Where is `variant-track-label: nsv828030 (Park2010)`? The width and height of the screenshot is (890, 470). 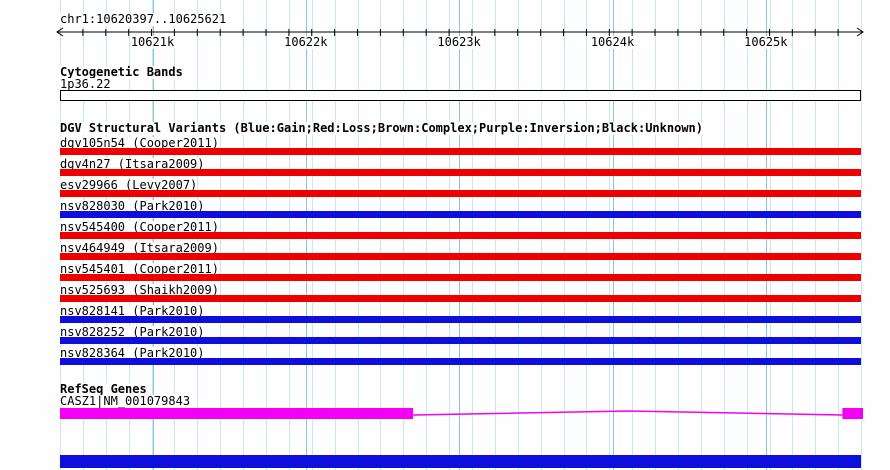
variant-track-label: nsv828030 (Park2010) is located at coordinates (132, 206).